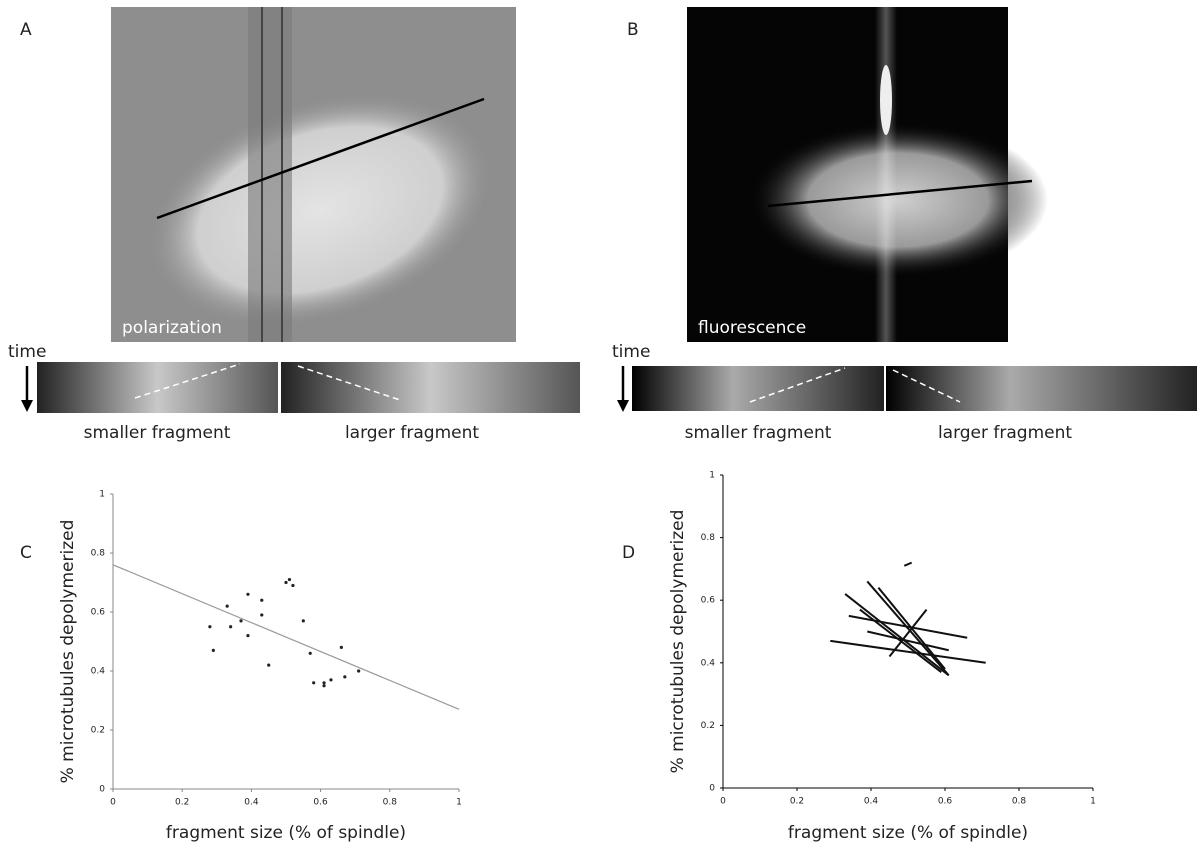 This screenshot has width=1200, height=850. Describe the element at coordinates (628, 553) in the screenshot. I see `panel-label: D` at that location.